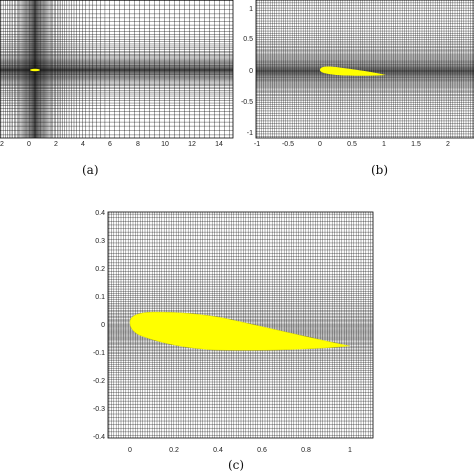 This screenshot has height=474, width=474. I want to click on airfoil-shape-c, so click(240, 331).